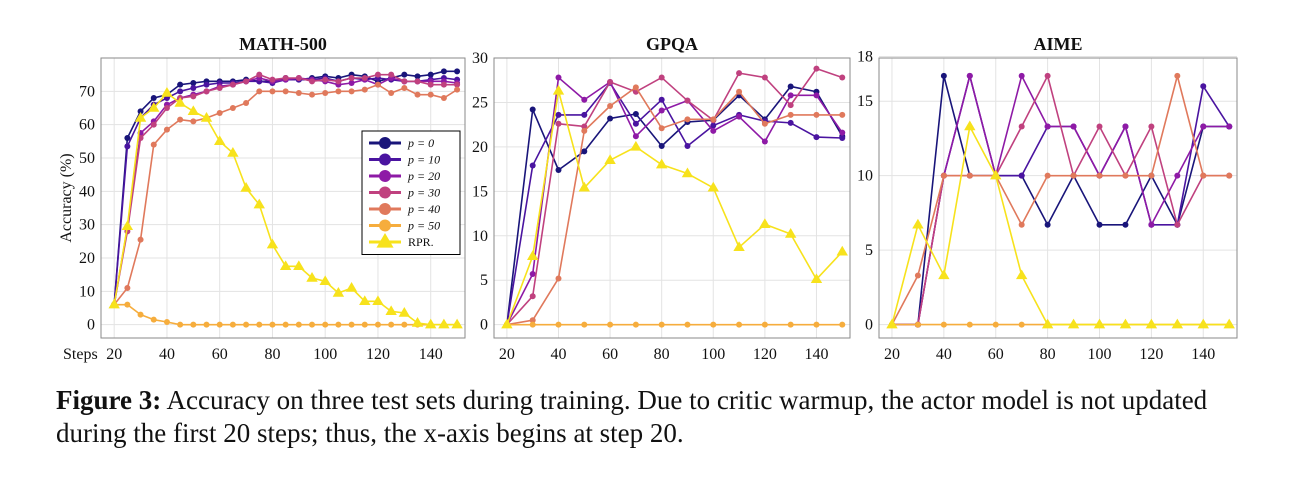  I want to click on y-tick-label: 30, so click(87, 225).